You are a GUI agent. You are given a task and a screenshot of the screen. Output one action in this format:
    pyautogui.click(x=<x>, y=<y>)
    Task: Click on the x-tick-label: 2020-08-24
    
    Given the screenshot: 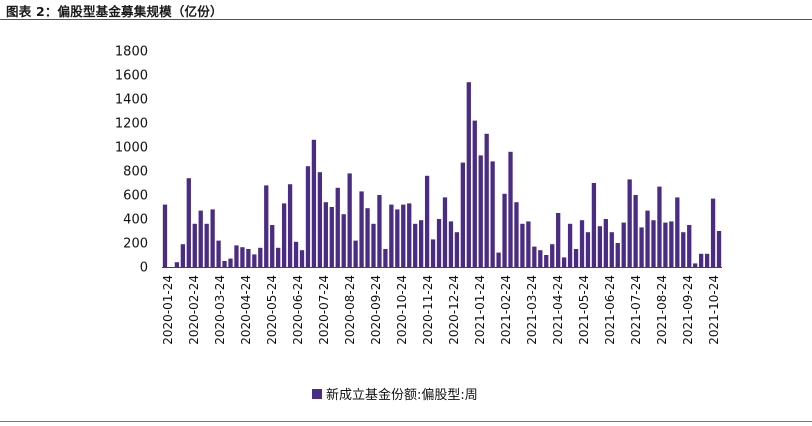 What is the action you would take?
    pyautogui.click(x=350, y=310)
    